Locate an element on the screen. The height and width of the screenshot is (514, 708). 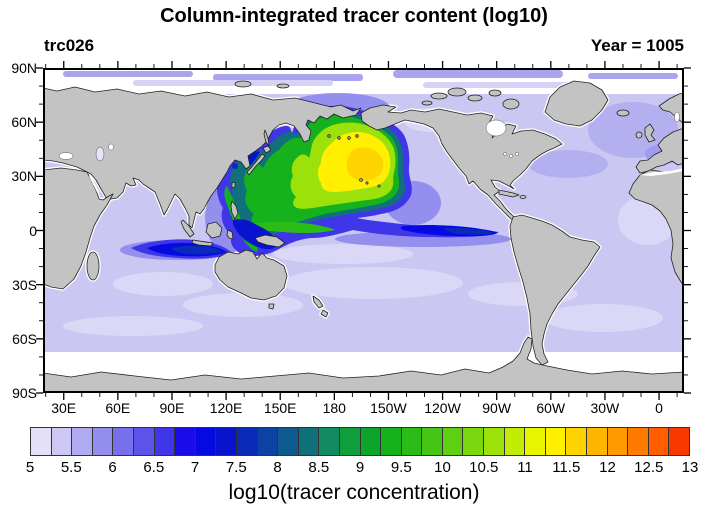
land-north-america is located at coordinates (461, 162).